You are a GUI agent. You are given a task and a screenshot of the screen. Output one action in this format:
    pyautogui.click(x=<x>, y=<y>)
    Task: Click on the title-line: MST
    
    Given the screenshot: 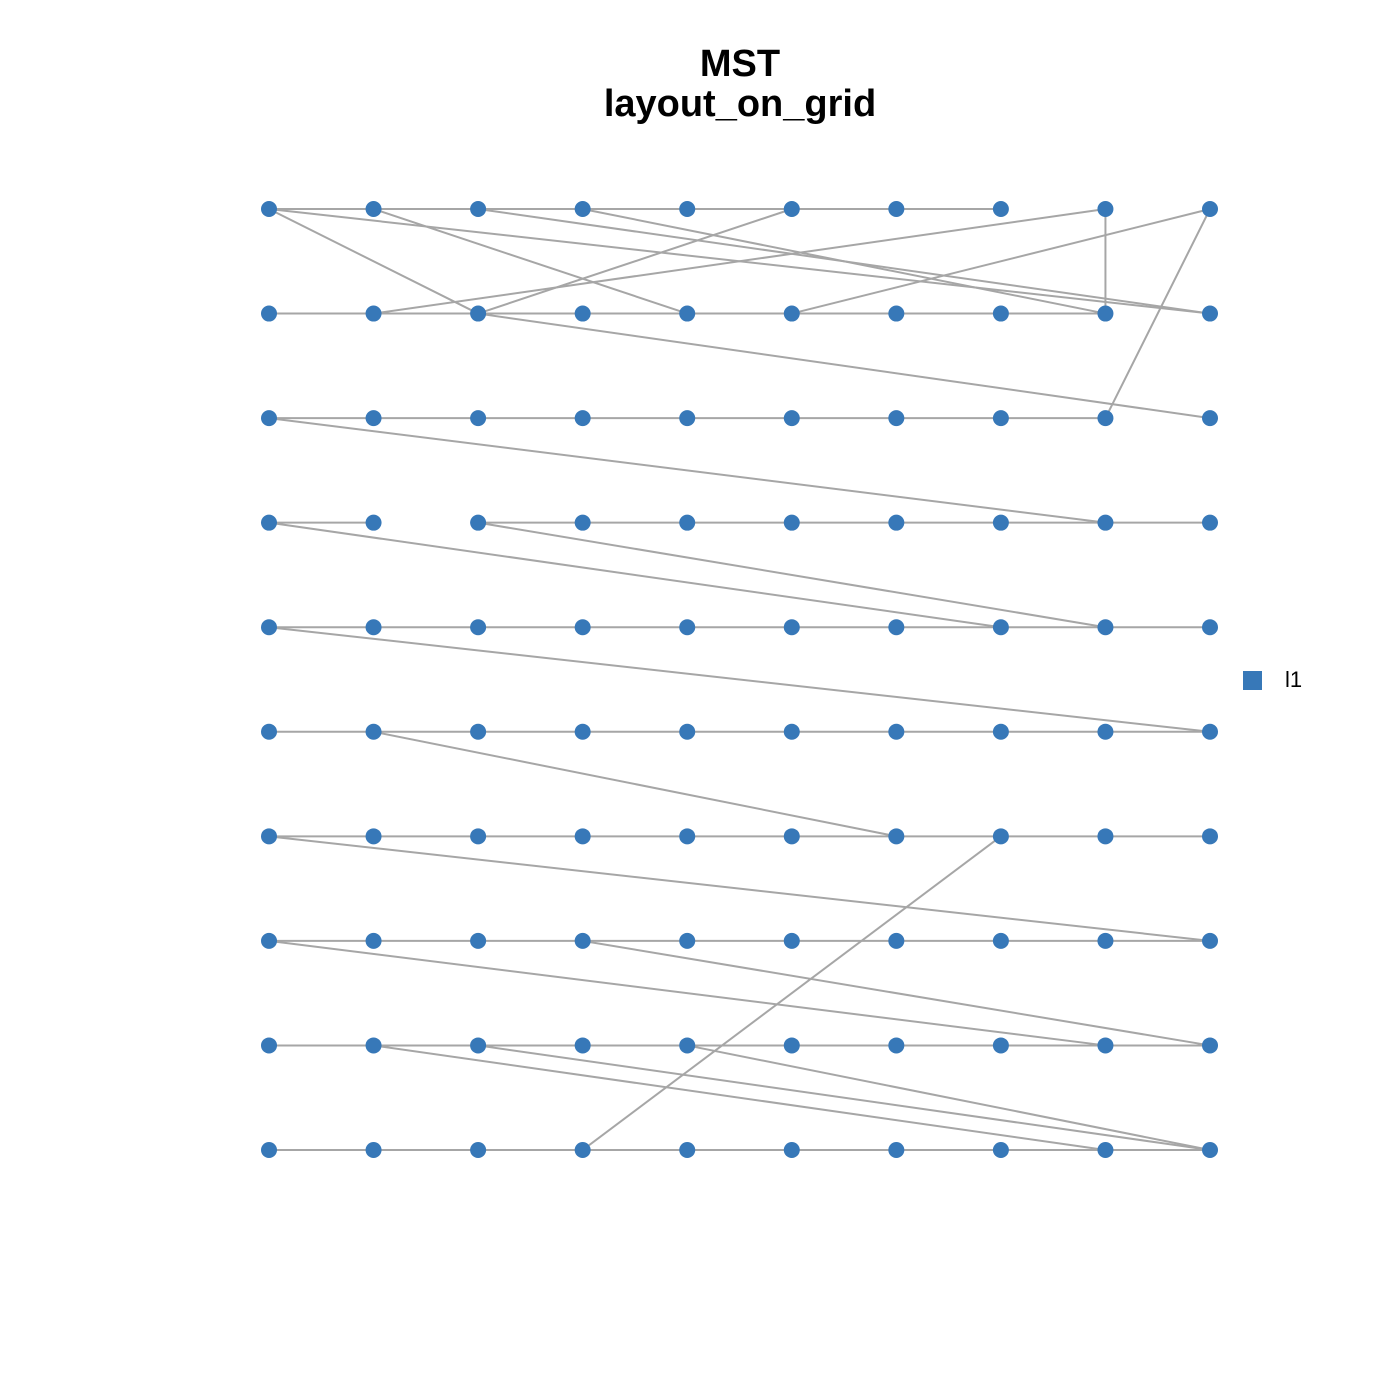 What is the action you would take?
    pyautogui.click(x=740, y=64)
    